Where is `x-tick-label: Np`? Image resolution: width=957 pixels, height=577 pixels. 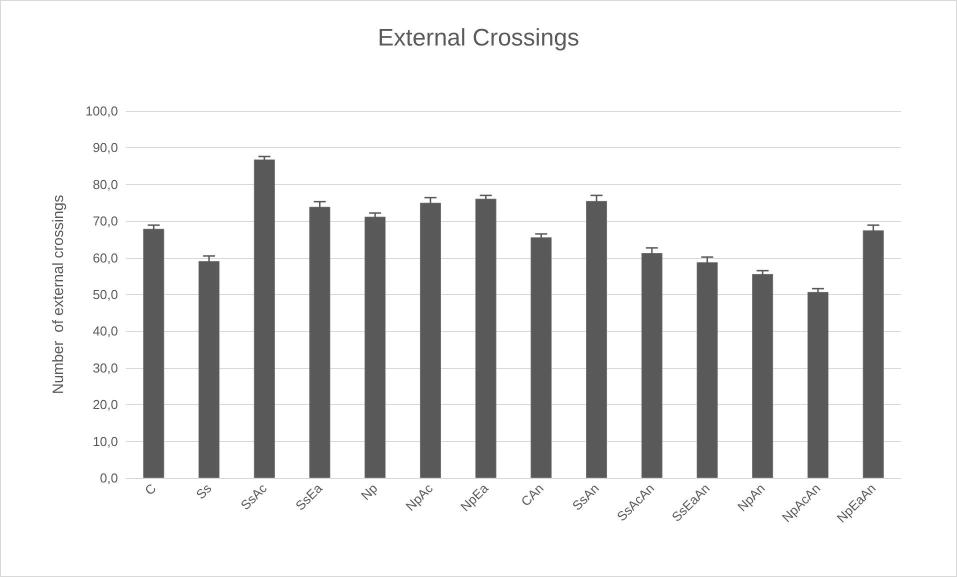
x-tick-label: Np is located at coordinates (369, 492).